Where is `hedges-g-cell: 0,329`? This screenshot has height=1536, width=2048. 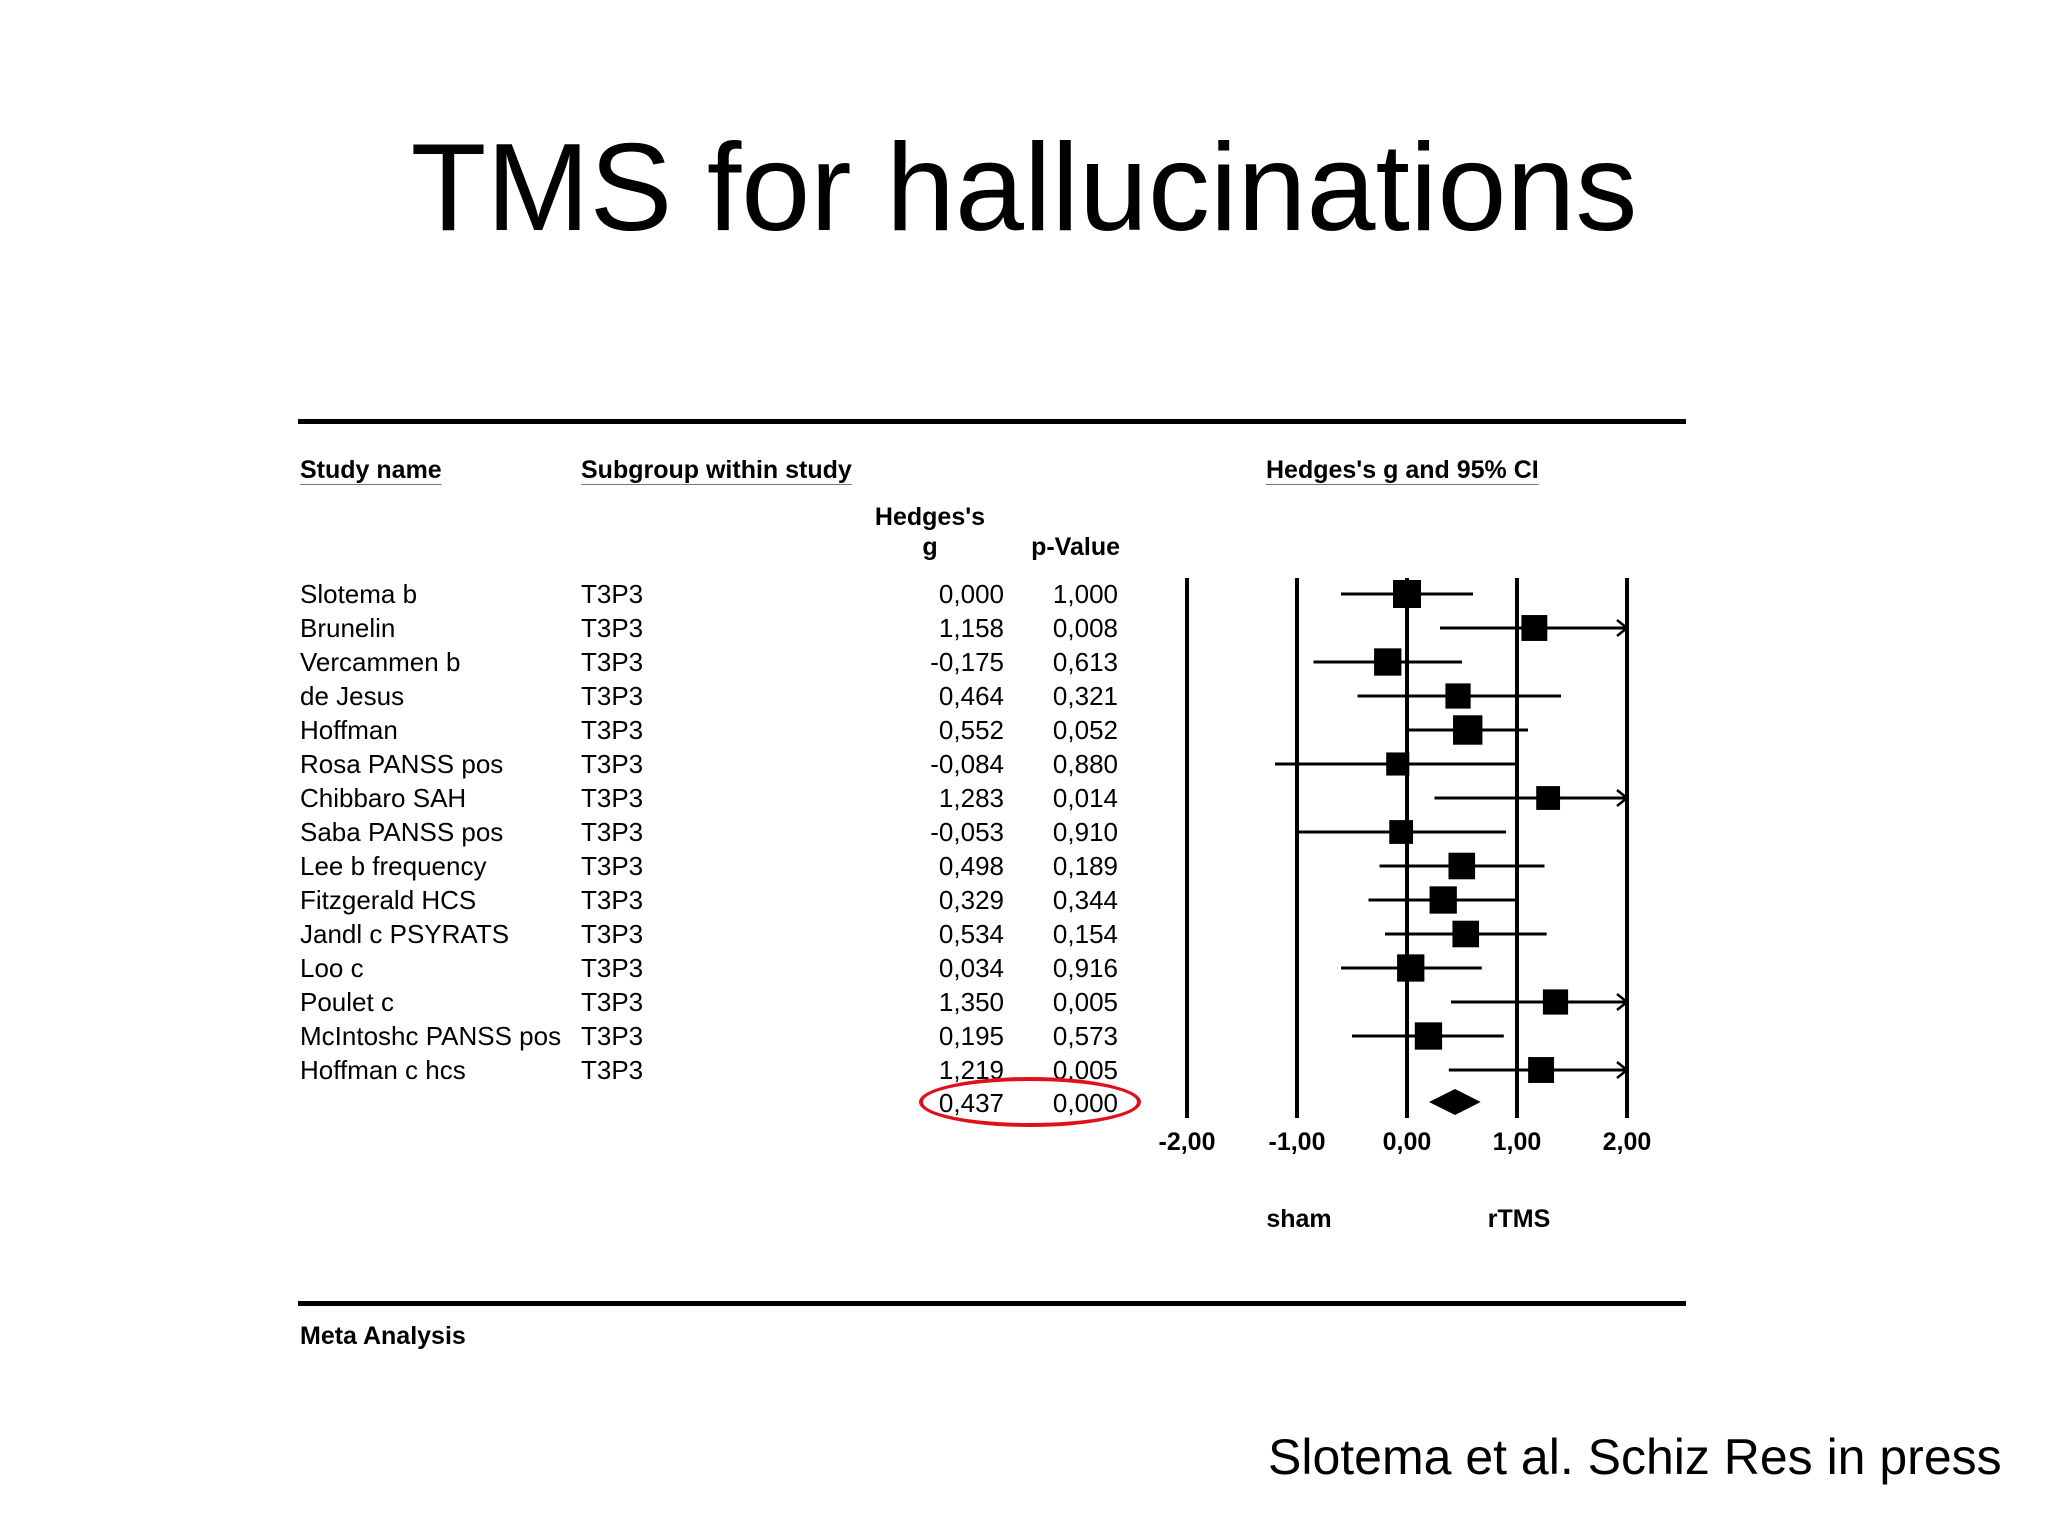 hedges-g-cell: 0,329 is located at coordinates (971, 900).